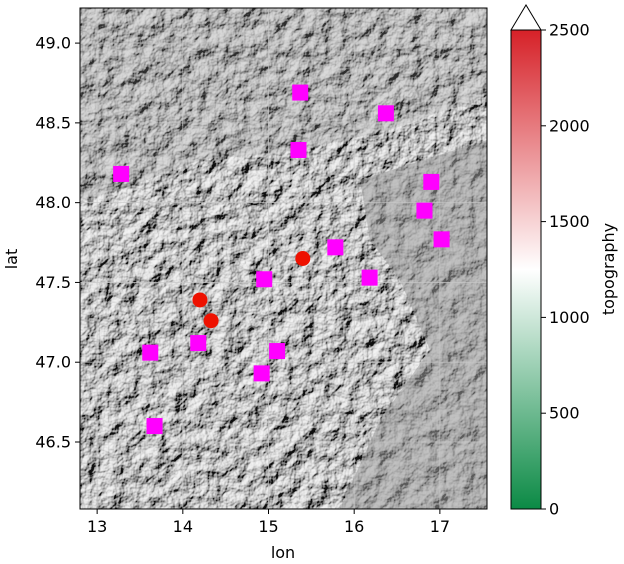  What do you see at coordinates (569, 125) in the screenshot?
I see `colorbar-tick-label: 2000` at bounding box center [569, 125].